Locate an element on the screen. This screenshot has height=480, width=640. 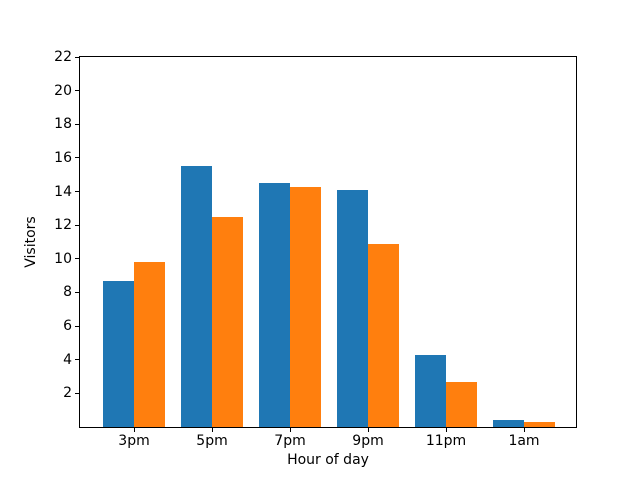
y-tick-label: 12 is located at coordinates (63, 225).